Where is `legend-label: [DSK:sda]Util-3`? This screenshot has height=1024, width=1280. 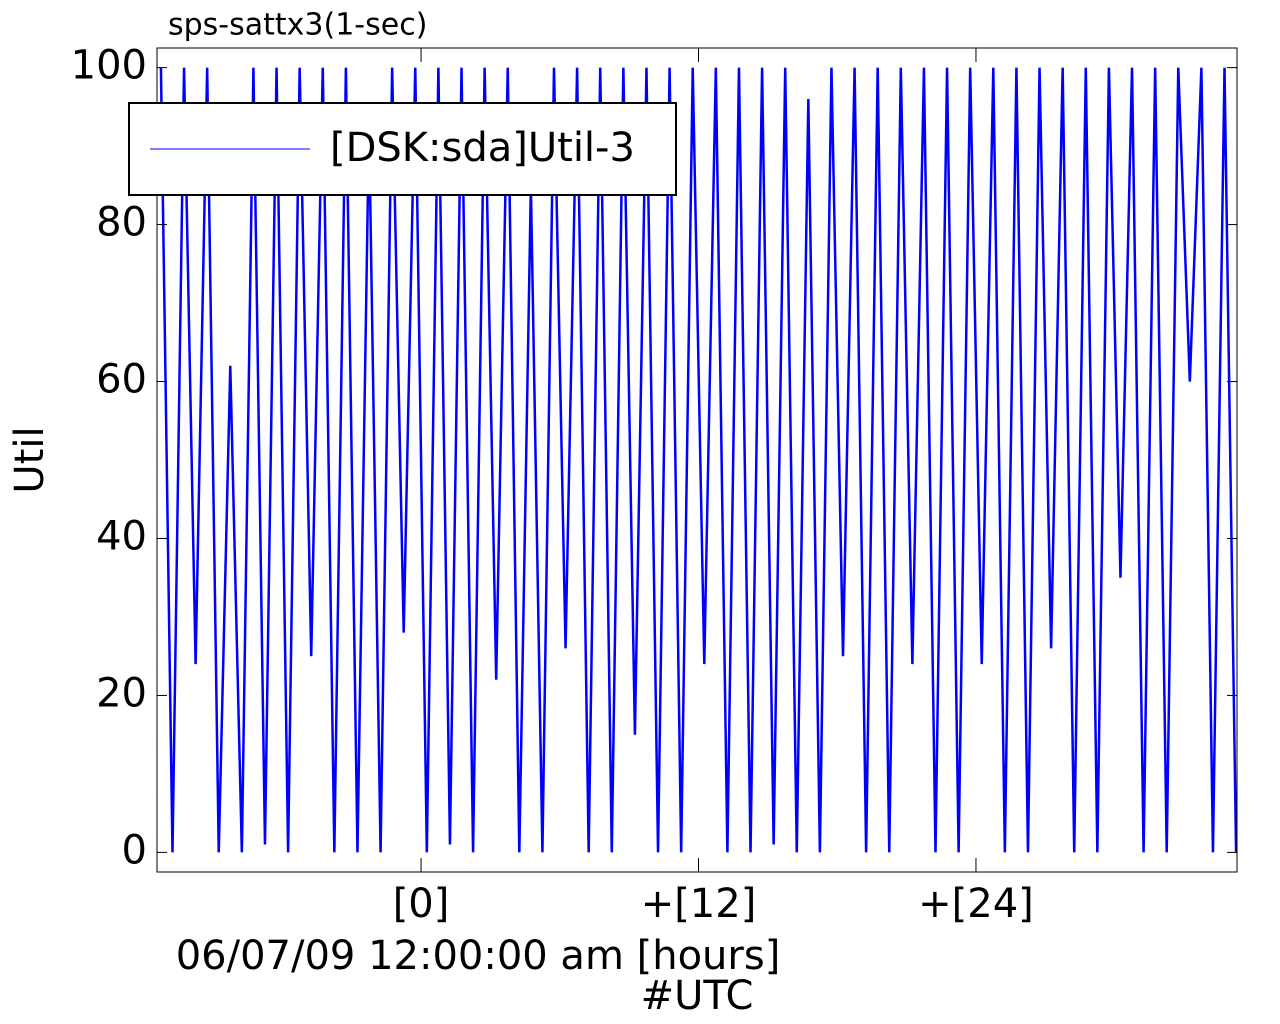
legend-label: [DSK:sda]Util-3 is located at coordinates (482, 148).